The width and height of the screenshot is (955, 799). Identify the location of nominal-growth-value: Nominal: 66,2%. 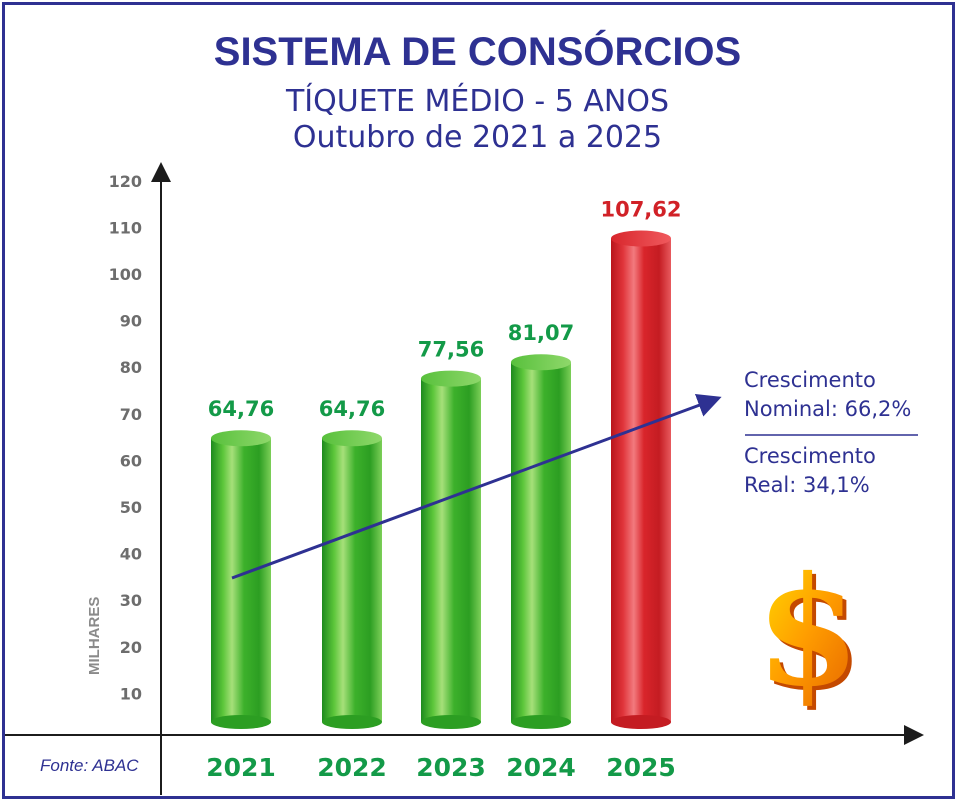
(828, 409).